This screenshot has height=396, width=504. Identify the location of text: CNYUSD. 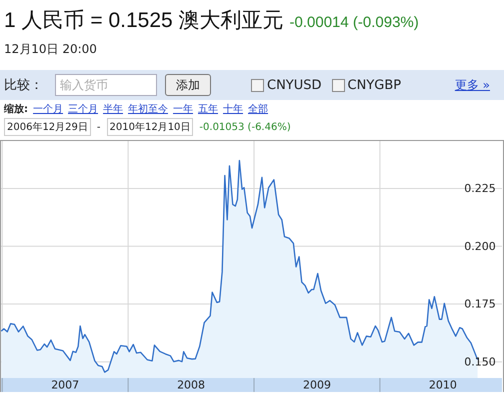
(294, 85).